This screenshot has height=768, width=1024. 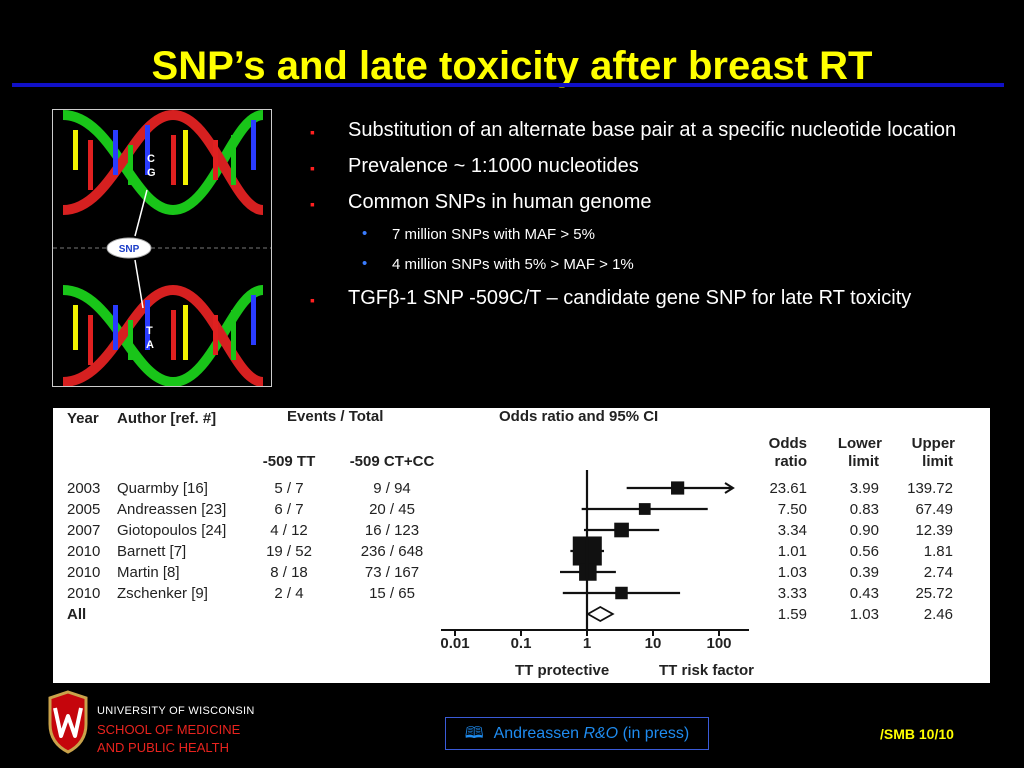 What do you see at coordinates (917, 734) in the screenshot?
I see `slide-number: /SMB 10/10` at bounding box center [917, 734].